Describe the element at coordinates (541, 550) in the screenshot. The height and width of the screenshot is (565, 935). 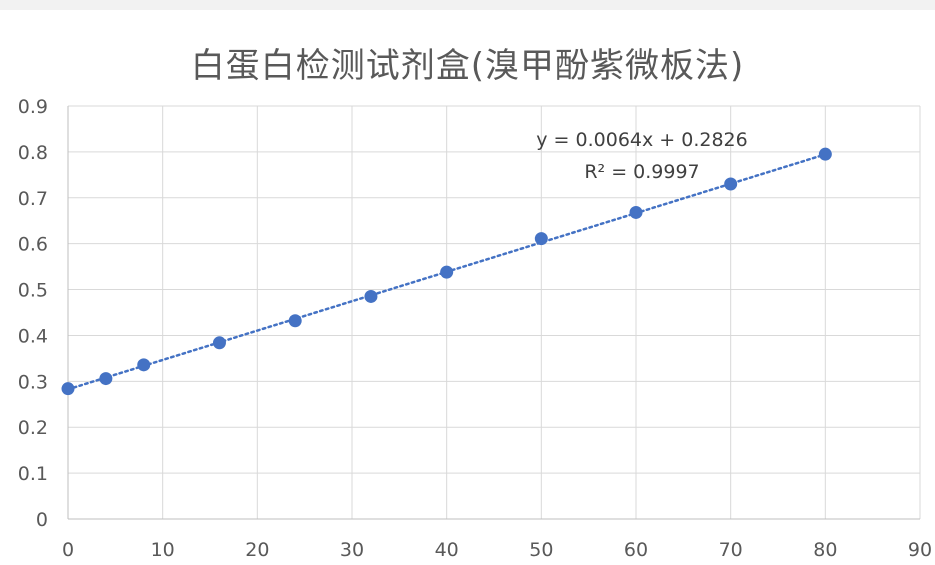
I see `x-tick-label: 50` at that location.